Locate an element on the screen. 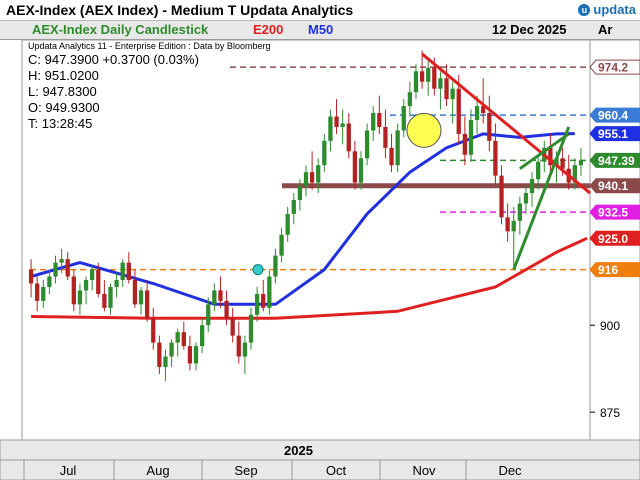  price-tag-label-947.39: 947.39 is located at coordinates (616, 161).